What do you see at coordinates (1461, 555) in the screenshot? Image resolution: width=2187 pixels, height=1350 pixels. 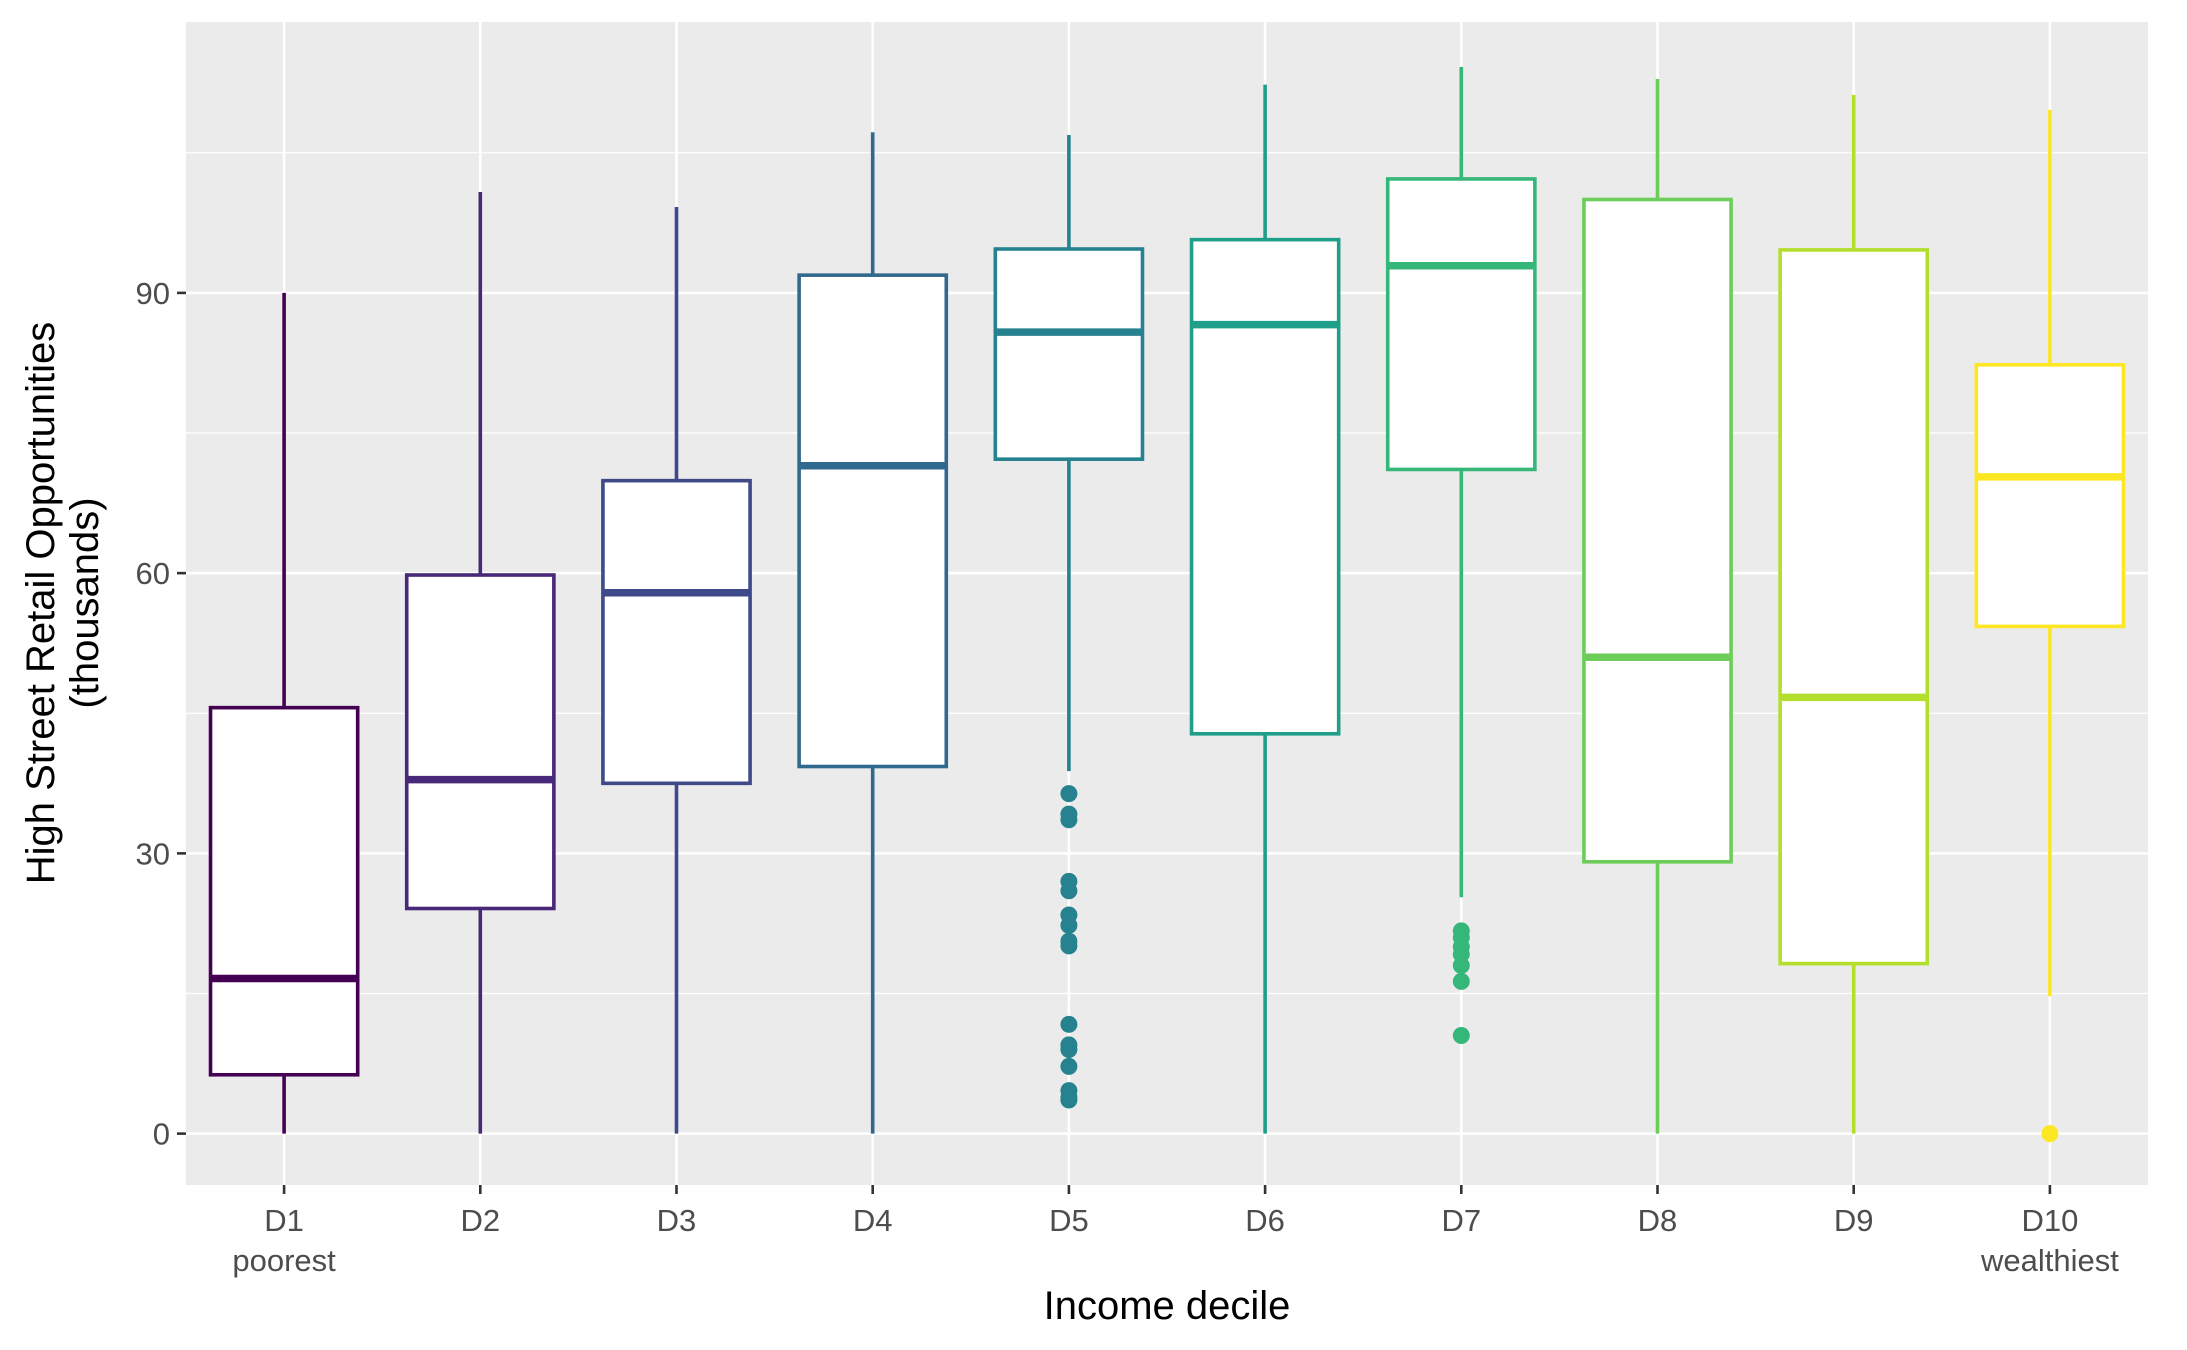 I see `box-D7` at bounding box center [1461, 555].